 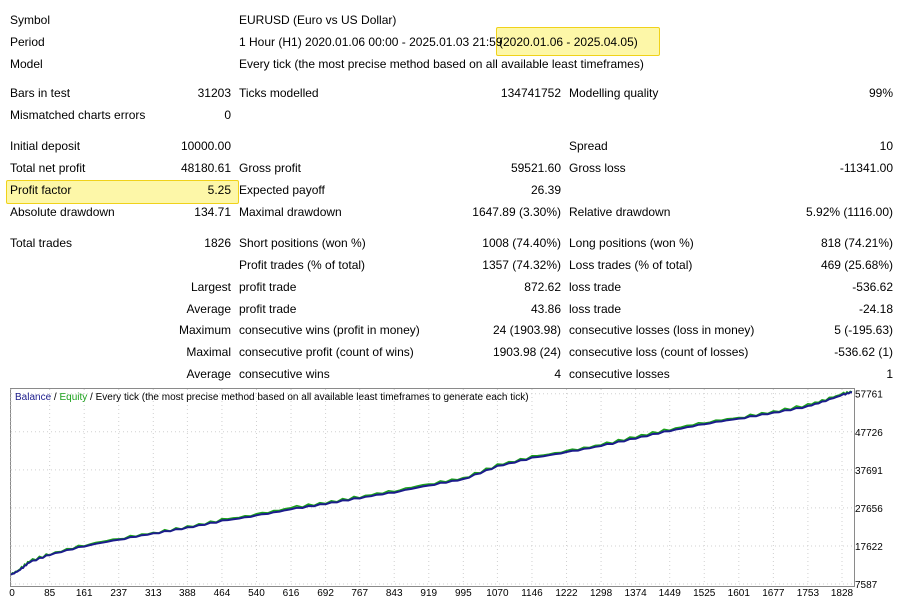 What do you see at coordinates (631, 243) in the screenshot?
I see `long-positions-label: Long positions (won %)` at bounding box center [631, 243].